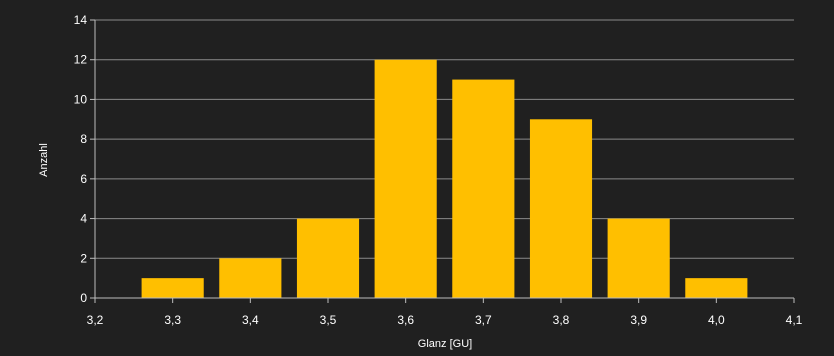  I want to click on x-tick-label: 3,7, so click(483, 320).